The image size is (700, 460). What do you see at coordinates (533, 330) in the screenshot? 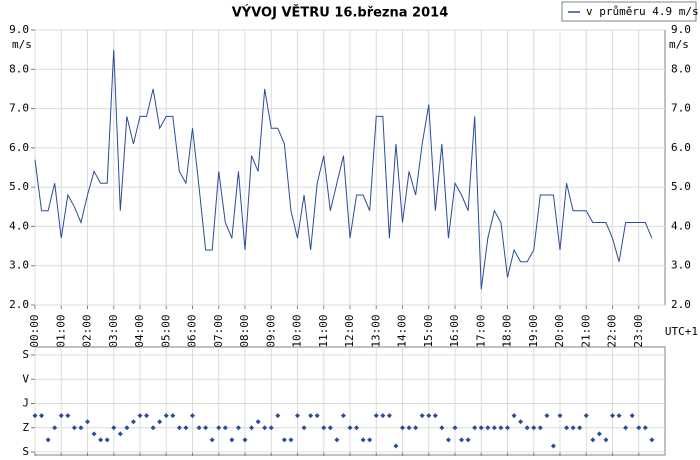
I see `x-tick-label: 19:00` at bounding box center [533, 330].